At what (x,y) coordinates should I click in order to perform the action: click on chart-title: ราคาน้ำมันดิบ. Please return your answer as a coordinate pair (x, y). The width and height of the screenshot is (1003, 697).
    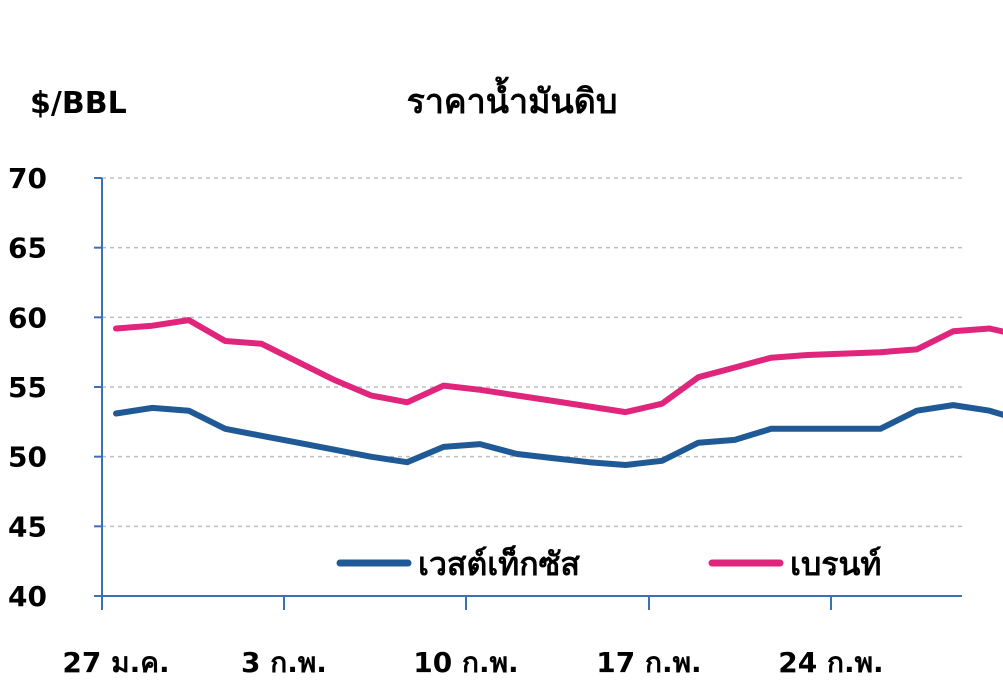
    Looking at the image, I should click on (512, 99).